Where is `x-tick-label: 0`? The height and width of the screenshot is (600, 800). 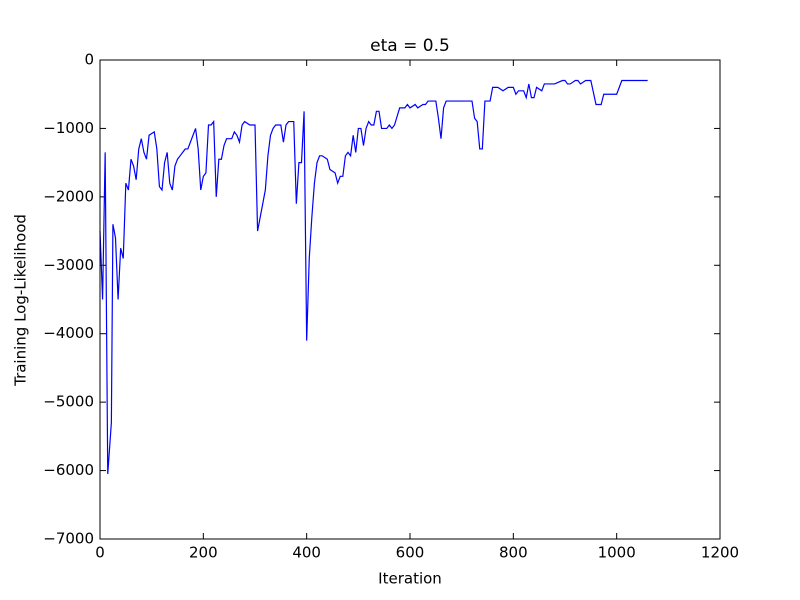 x-tick-label: 0 is located at coordinates (100, 553).